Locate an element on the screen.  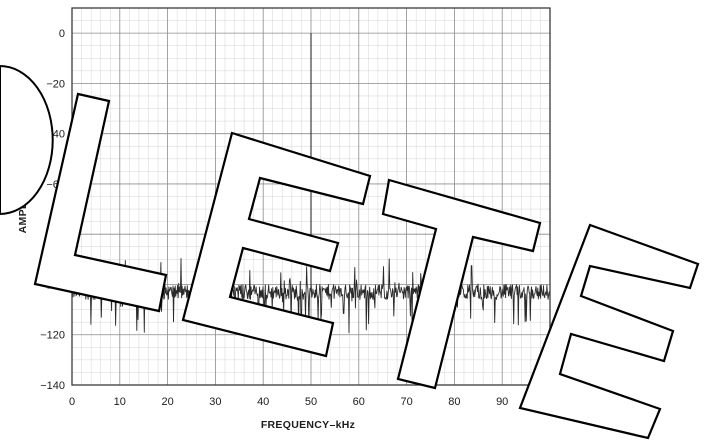
stamp-letter-e2 is located at coordinates (609, 331).